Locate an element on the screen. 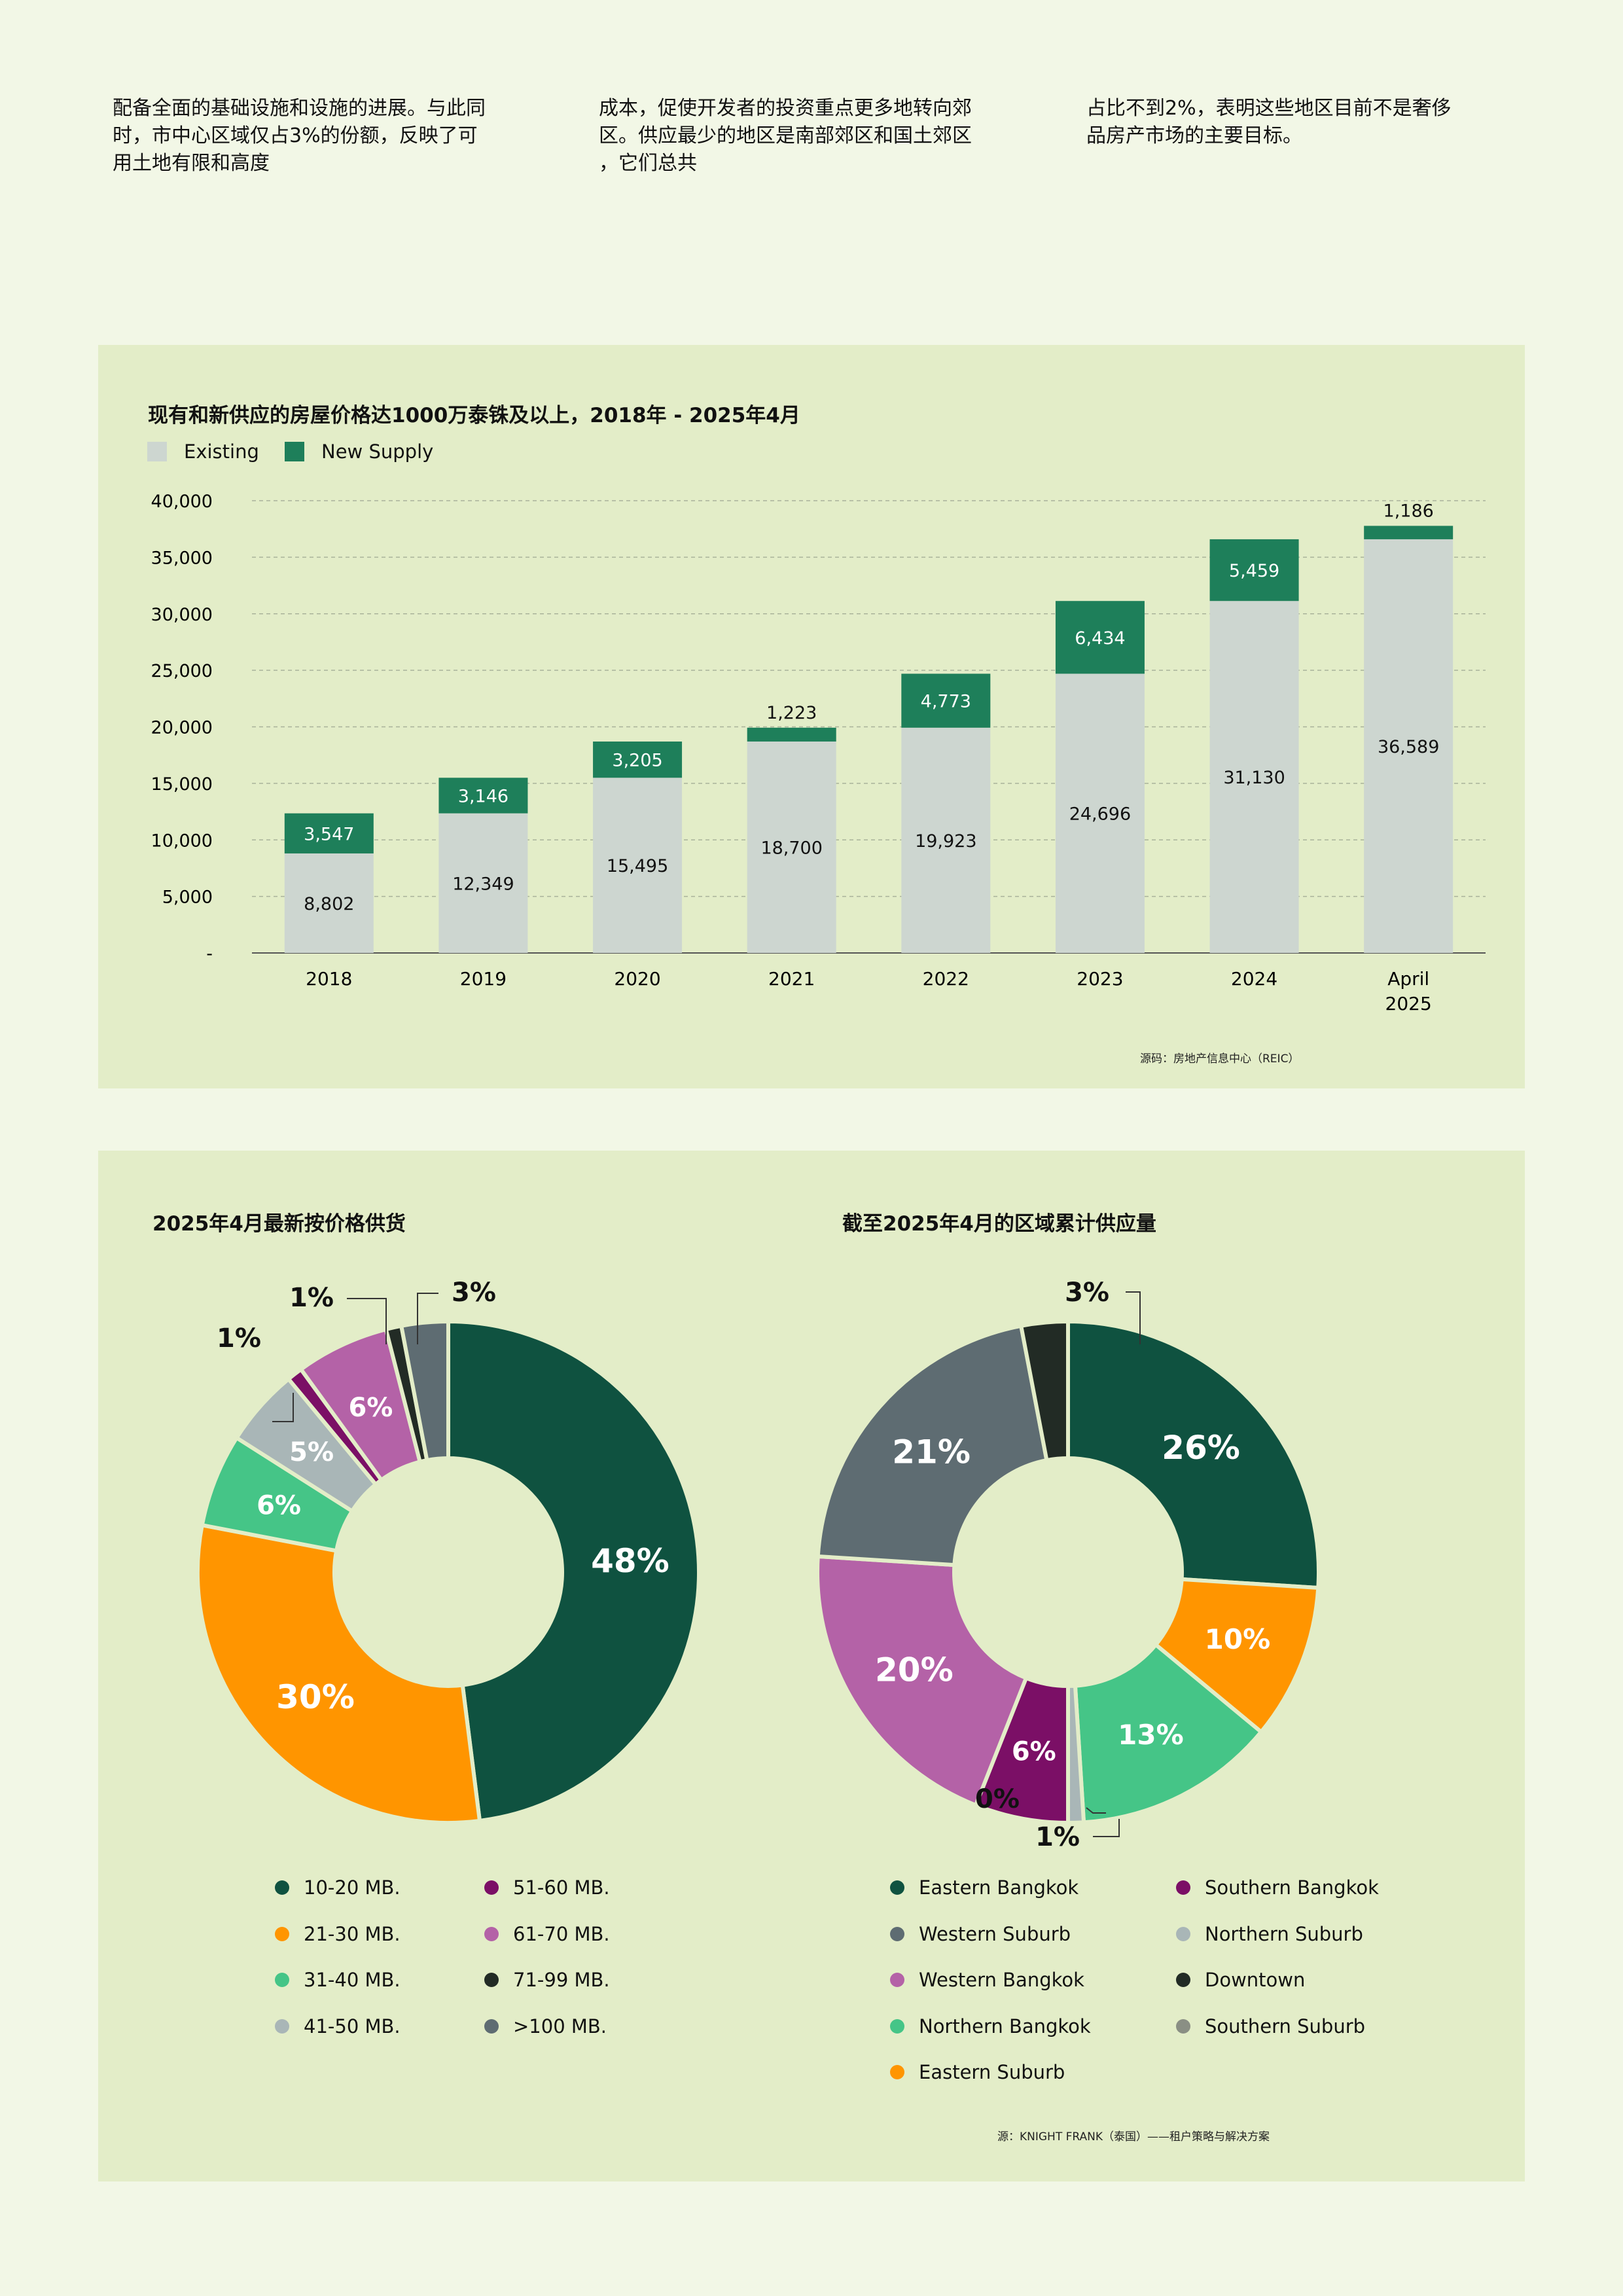 The width and height of the screenshot is (1623, 2296). legend-item: 31-40 MB. is located at coordinates (338, 1980).